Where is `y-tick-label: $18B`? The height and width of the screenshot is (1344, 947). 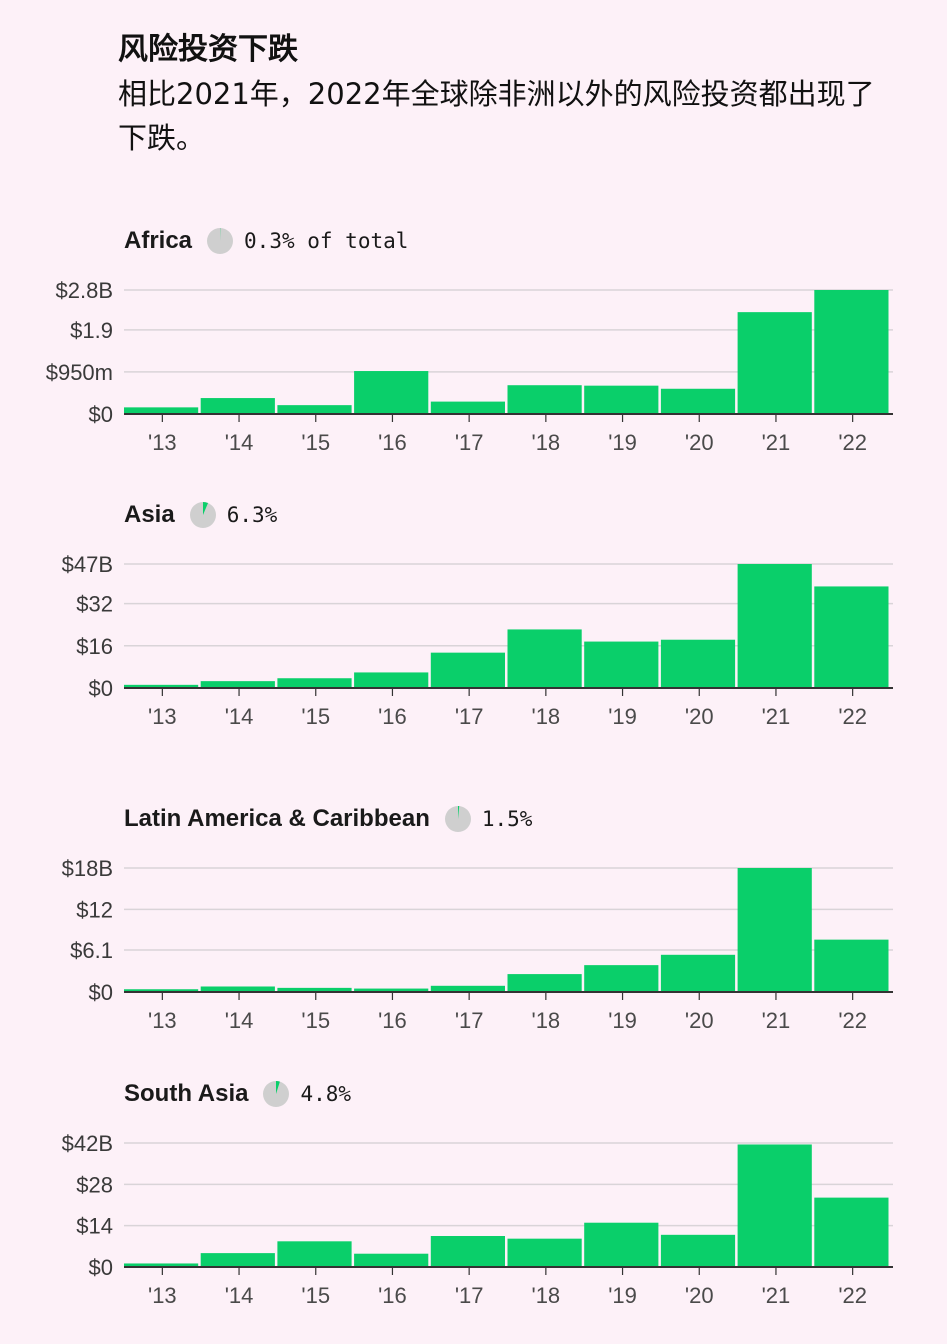 y-tick-label: $18B is located at coordinates (87, 868).